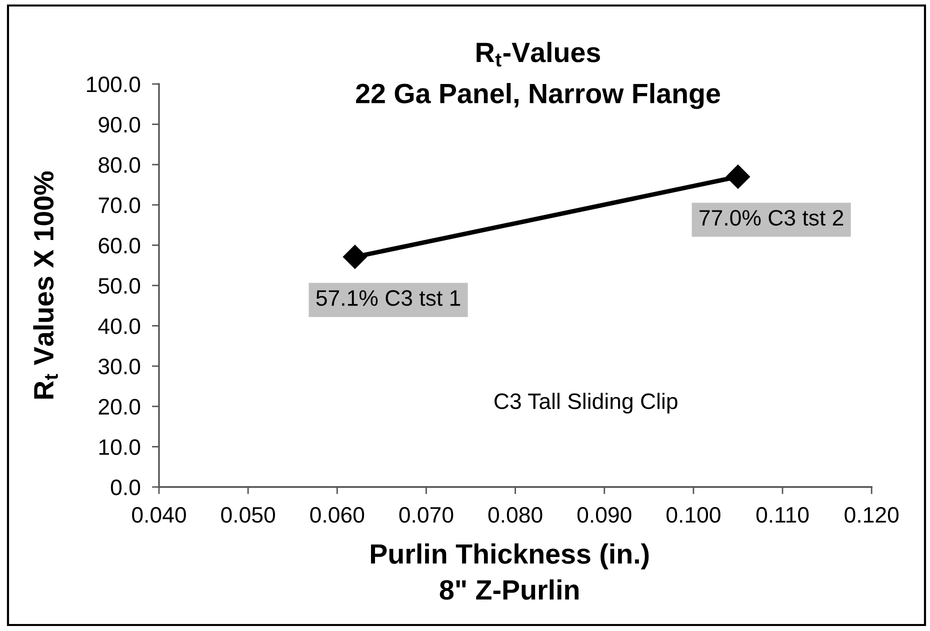  What do you see at coordinates (586, 403) in the screenshot?
I see `annotation: C3 Tall Sliding Clip` at bounding box center [586, 403].